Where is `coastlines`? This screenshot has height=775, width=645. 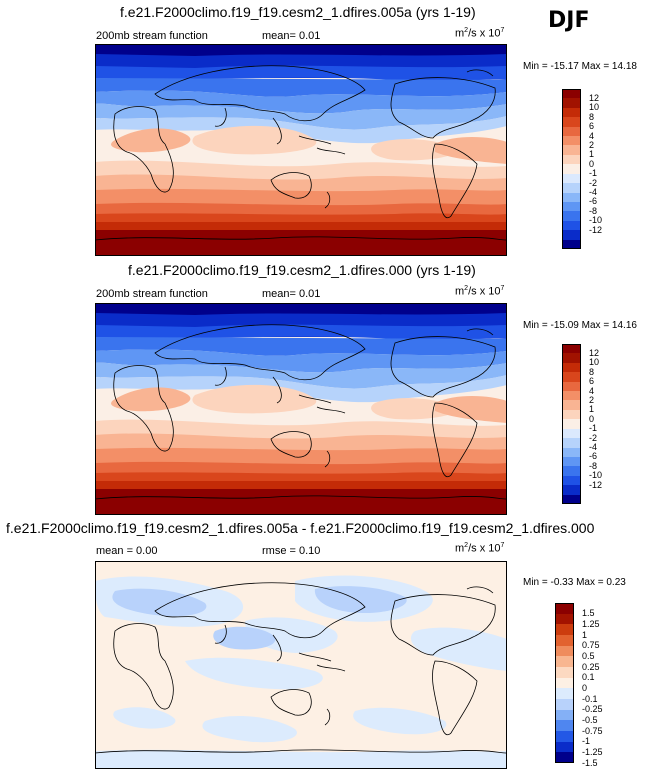
coastlines is located at coordinates (301, 153).